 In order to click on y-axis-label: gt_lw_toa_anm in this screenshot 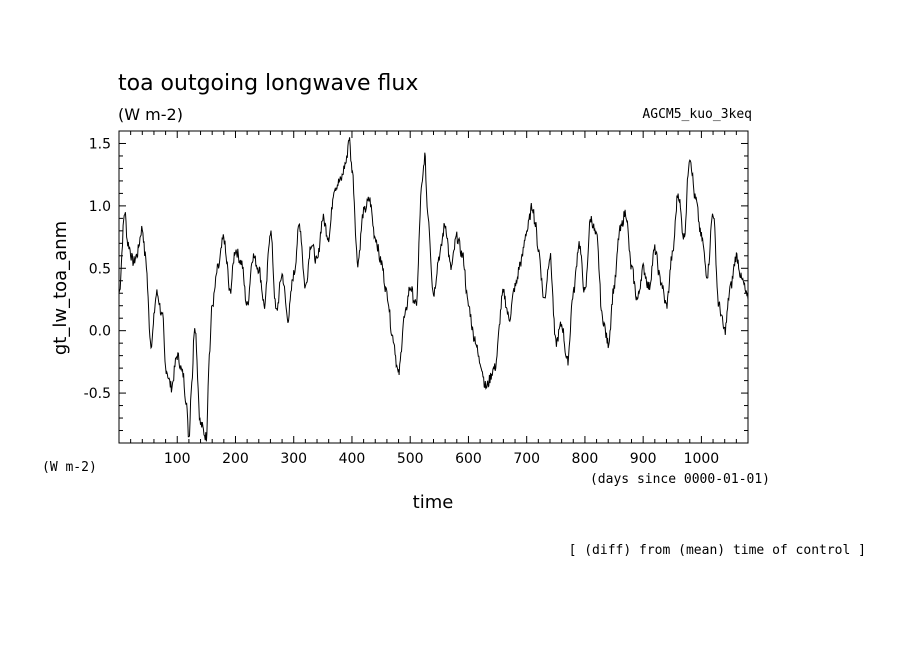, I will do `click(60, 288)`.